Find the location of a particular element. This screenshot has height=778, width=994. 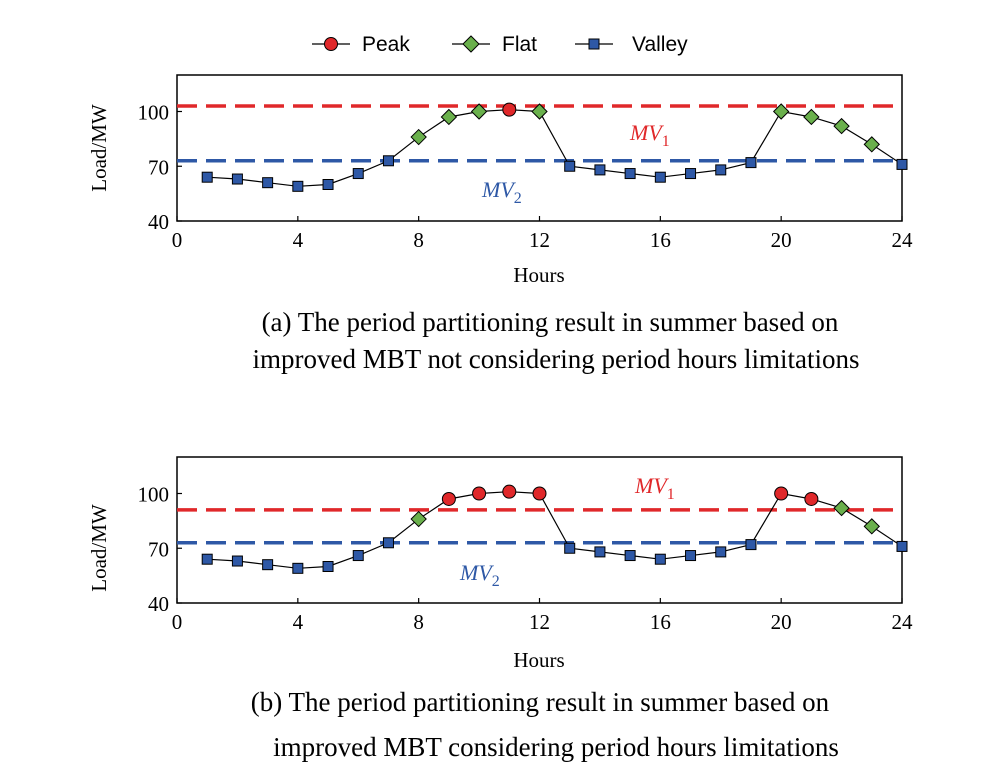

legend-label-flat: Flat is located at coordinates (519, 44).